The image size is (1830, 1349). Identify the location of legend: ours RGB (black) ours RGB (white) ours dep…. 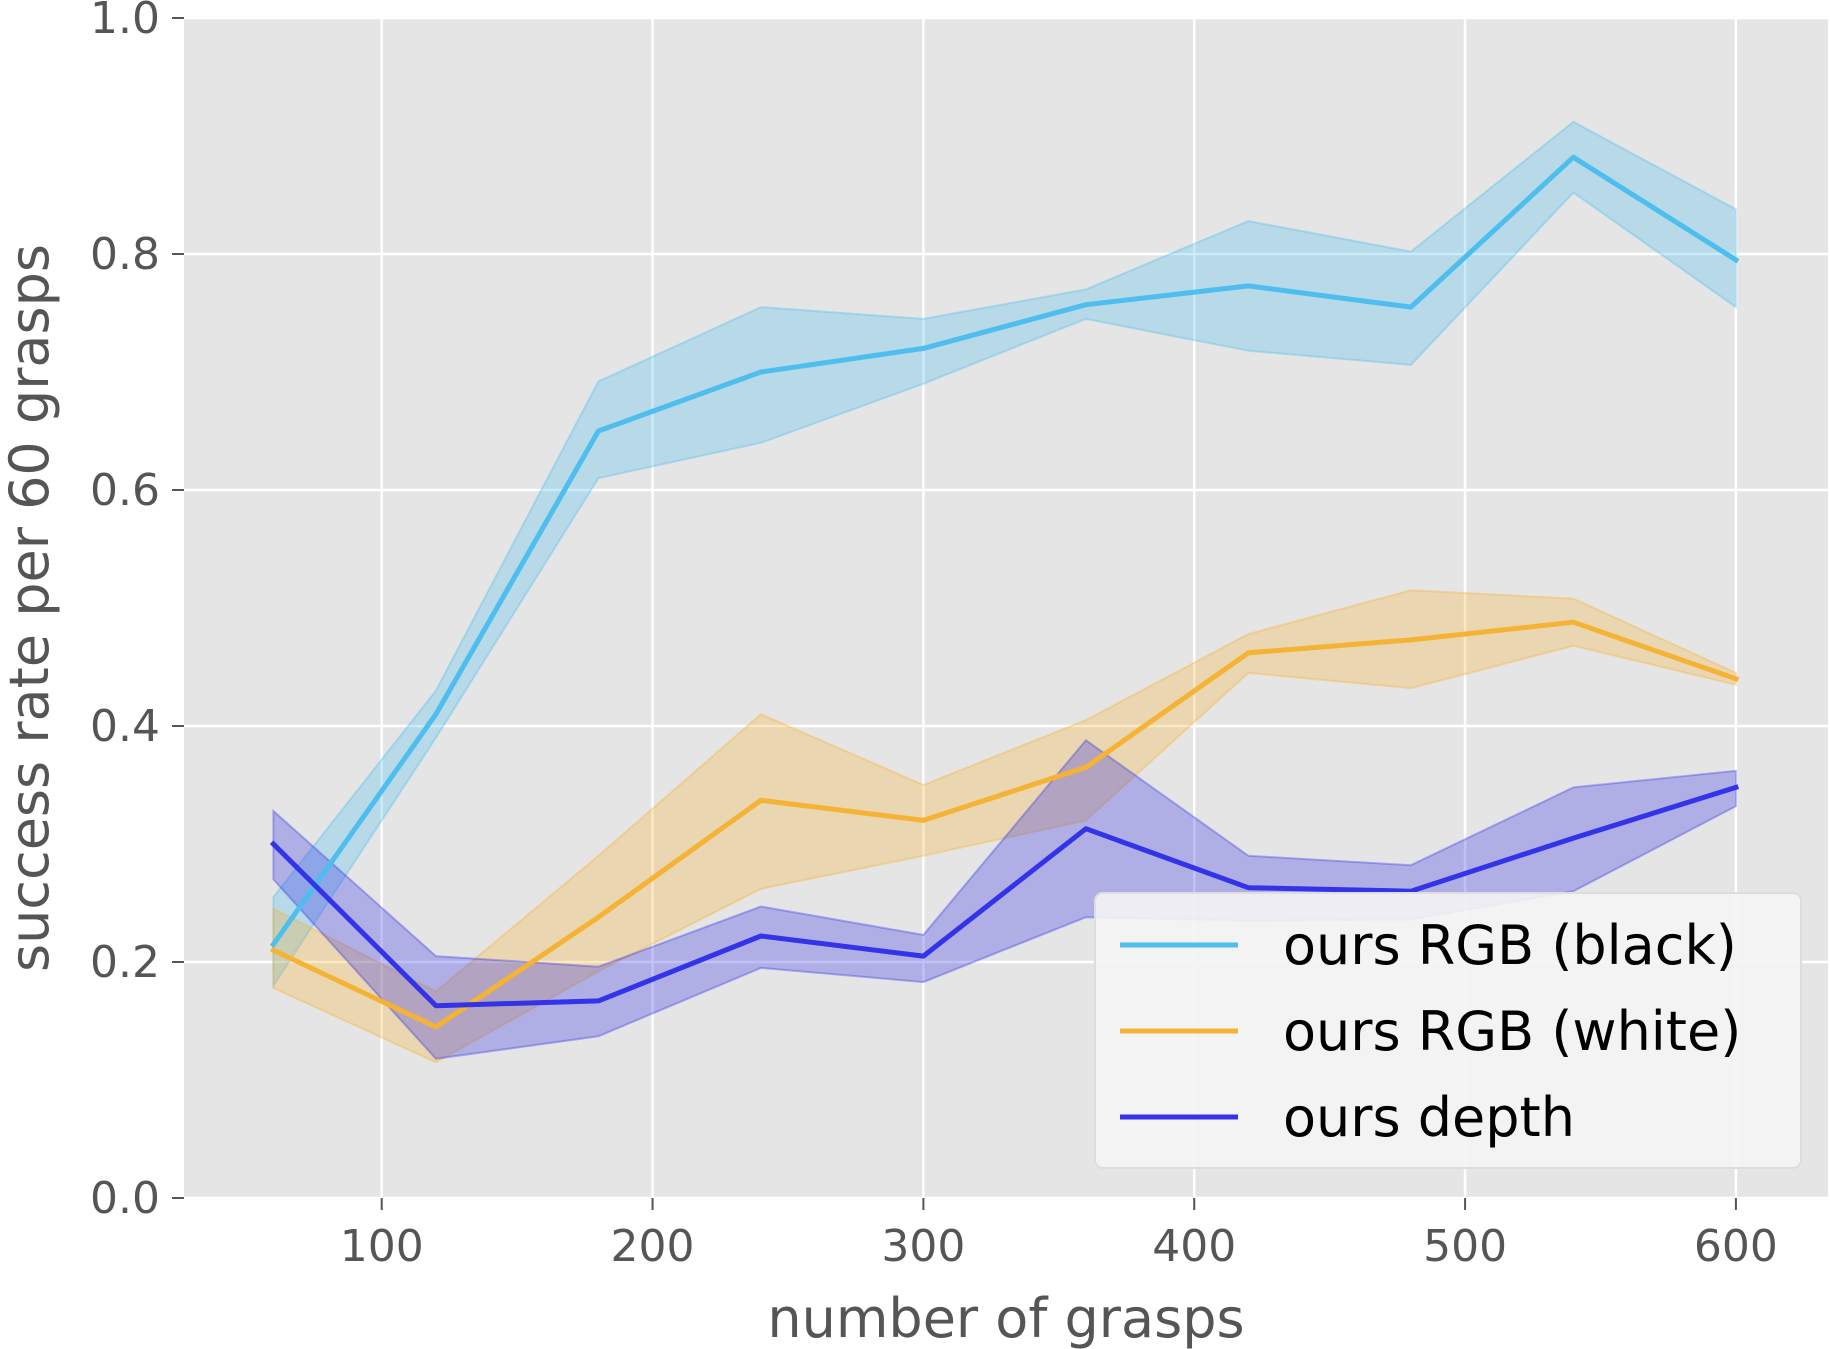
(1448, 1030).